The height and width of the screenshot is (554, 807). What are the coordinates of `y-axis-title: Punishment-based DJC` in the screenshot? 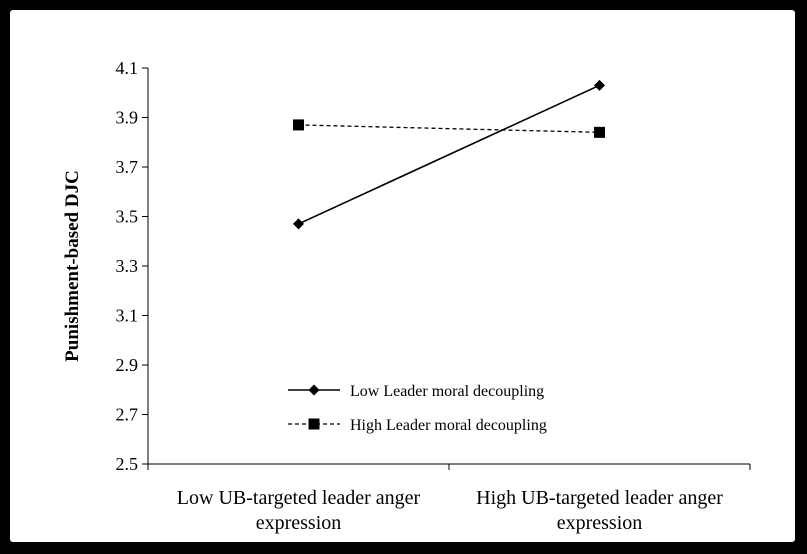 It's located at (72, 266).